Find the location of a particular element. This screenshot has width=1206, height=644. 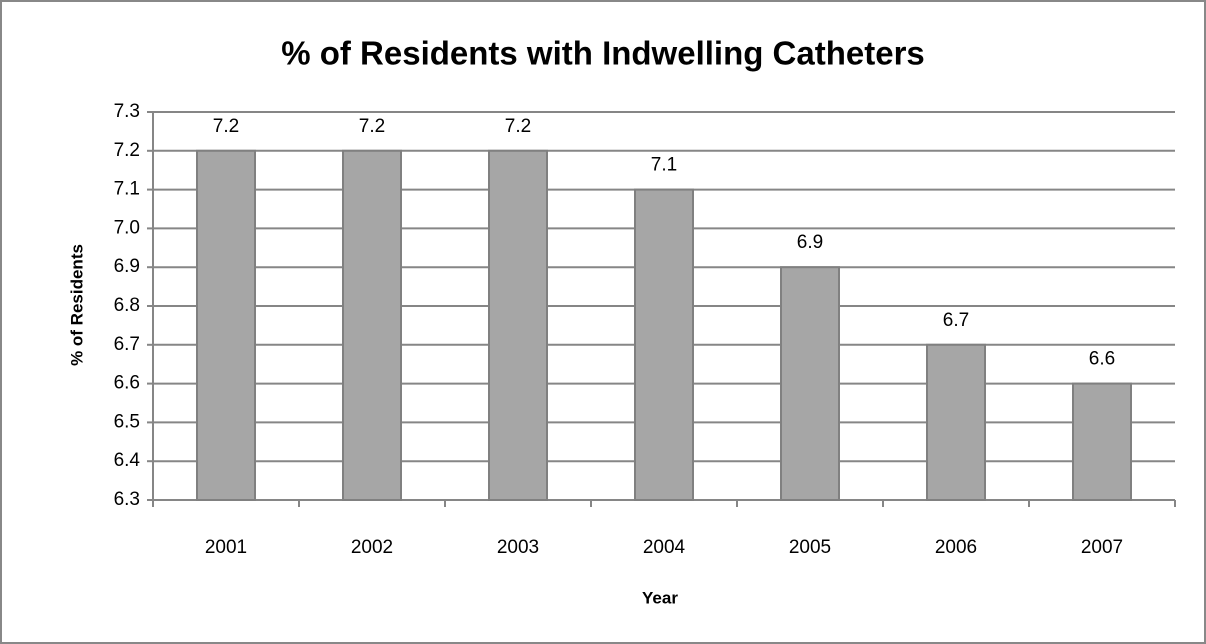

y-tick-label: 6.3 is located at coordinates (127, 499).